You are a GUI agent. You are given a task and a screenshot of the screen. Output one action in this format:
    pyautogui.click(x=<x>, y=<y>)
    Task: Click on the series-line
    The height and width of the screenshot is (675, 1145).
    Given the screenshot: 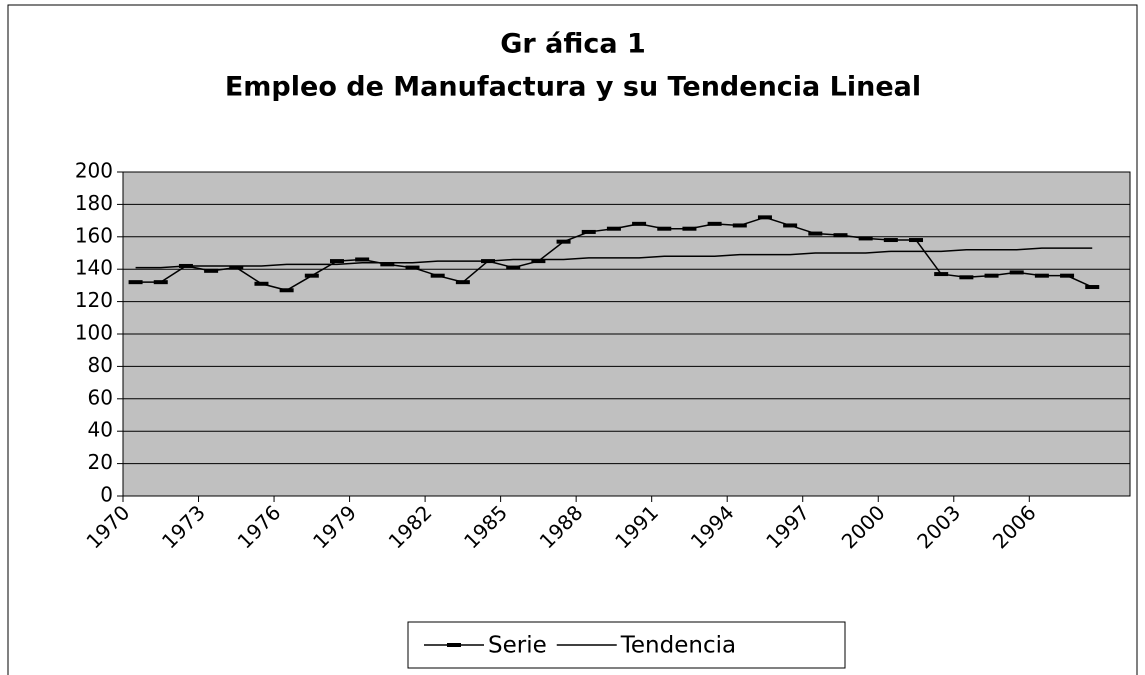 What is the action you would take?
    pyautogui.click(x=614, y=258)
    